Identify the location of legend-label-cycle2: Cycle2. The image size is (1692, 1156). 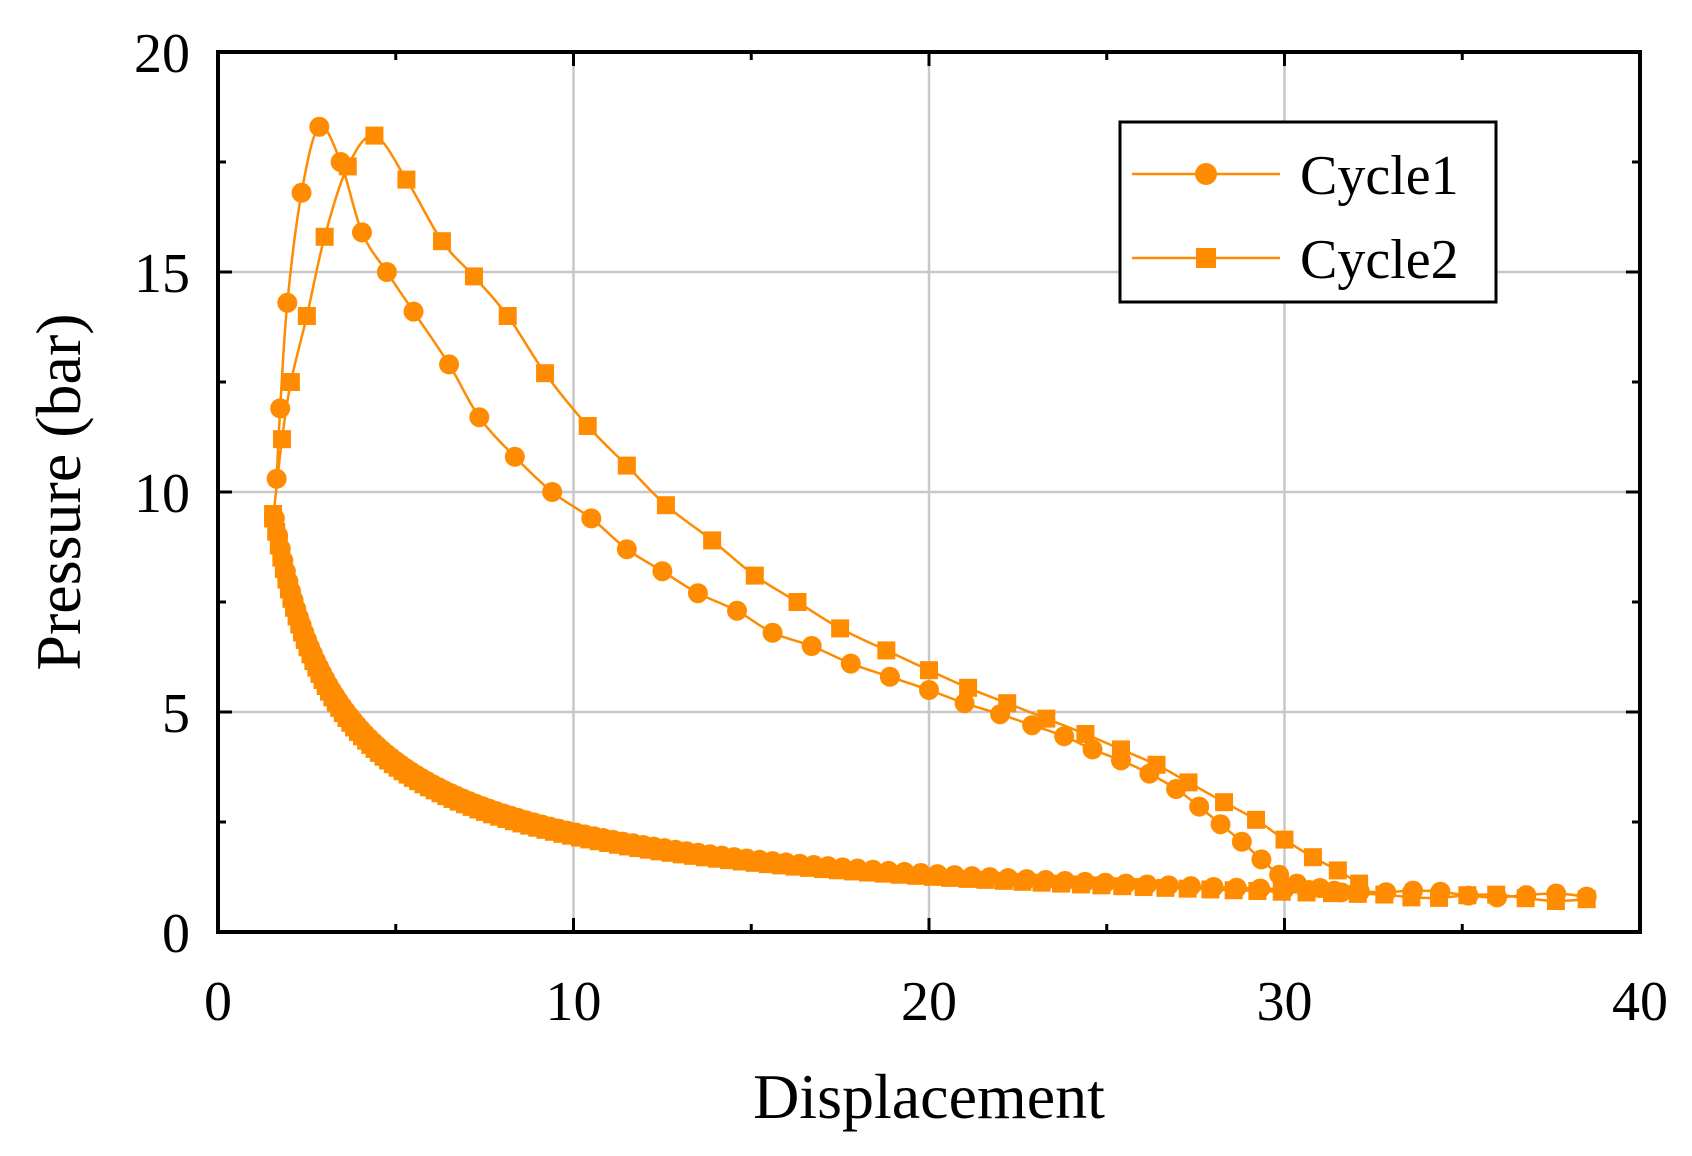
(1379, 260).